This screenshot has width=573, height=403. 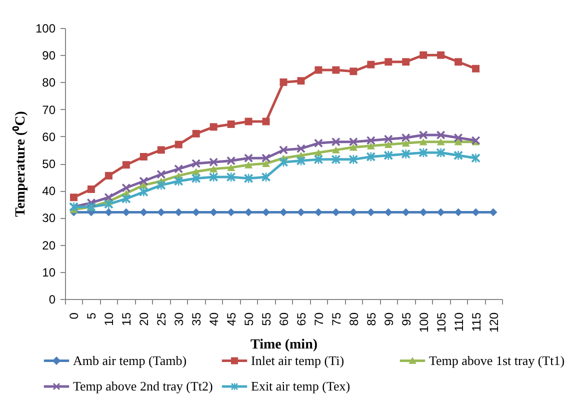 I want to click on x-tick-label: 80, so click(x=353, y=319).